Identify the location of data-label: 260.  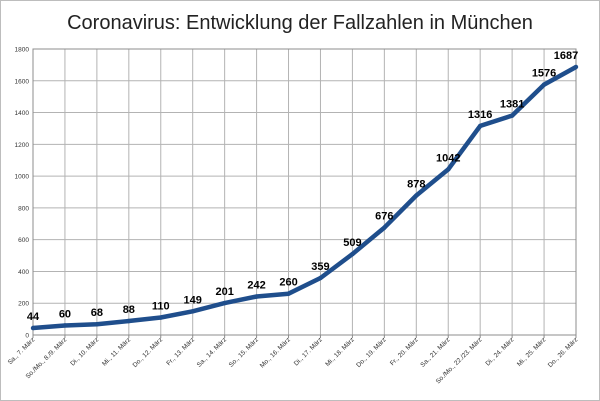
(288, 283).